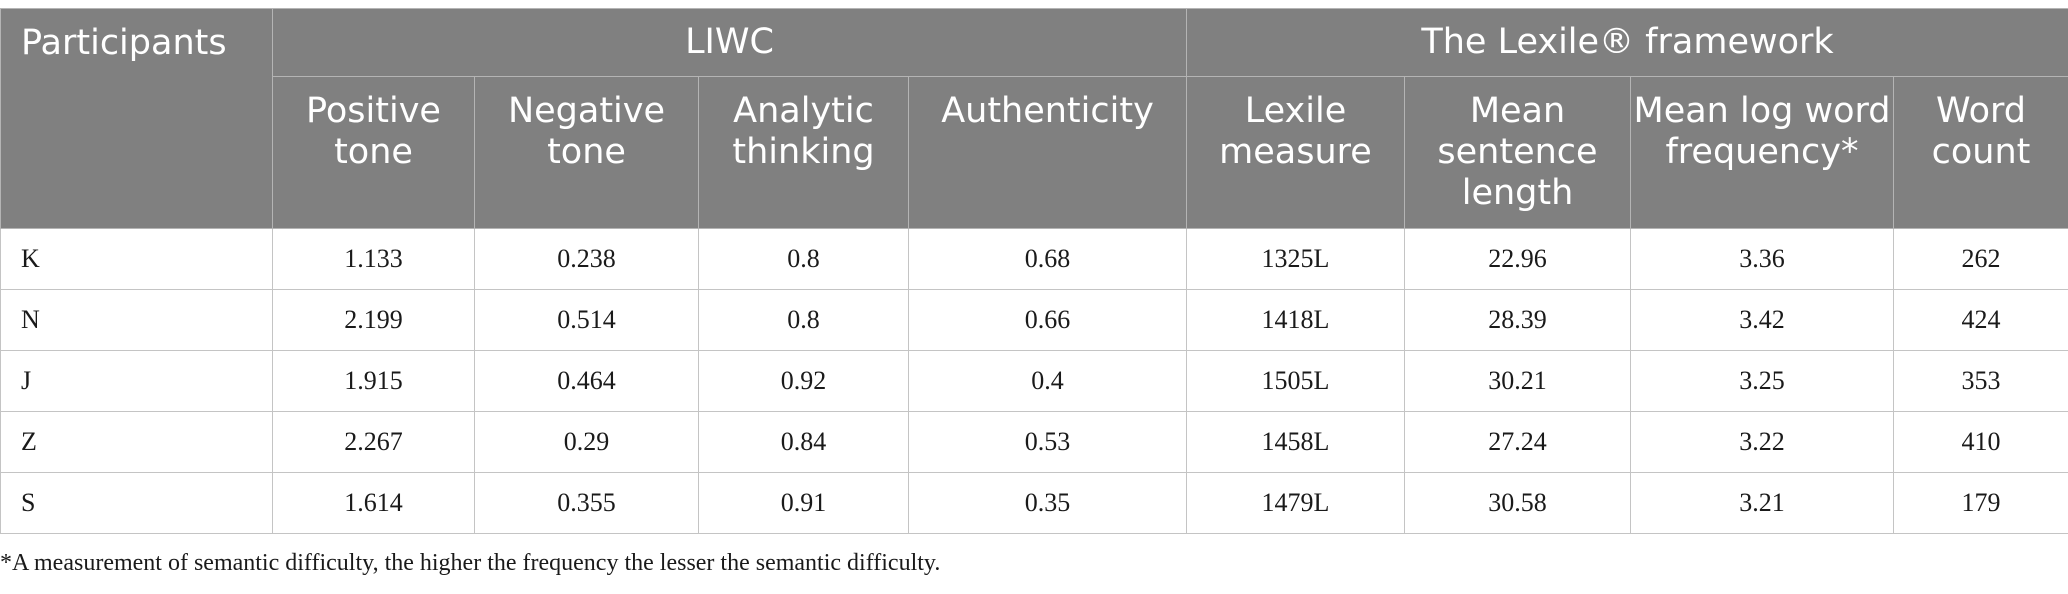 This screenshot has width=2068, height=594. I want to click on cell-mean-log-word-frequency: 3.36, so click(1762, 259).